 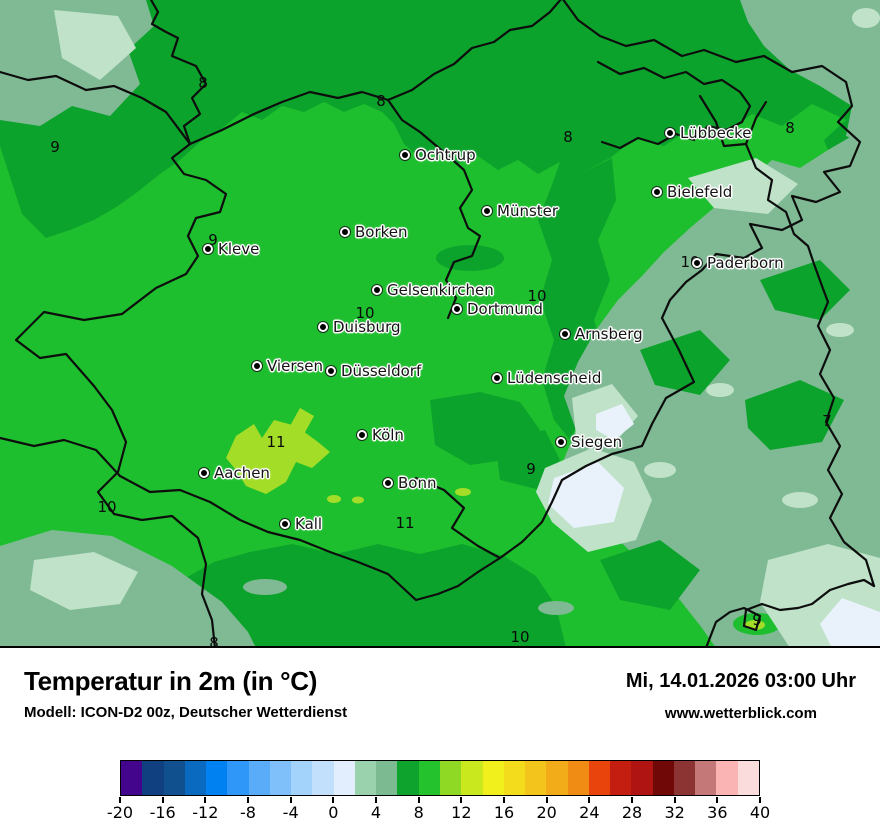 I want to click on border-inner-muensterland, so click(x=434, y=209).